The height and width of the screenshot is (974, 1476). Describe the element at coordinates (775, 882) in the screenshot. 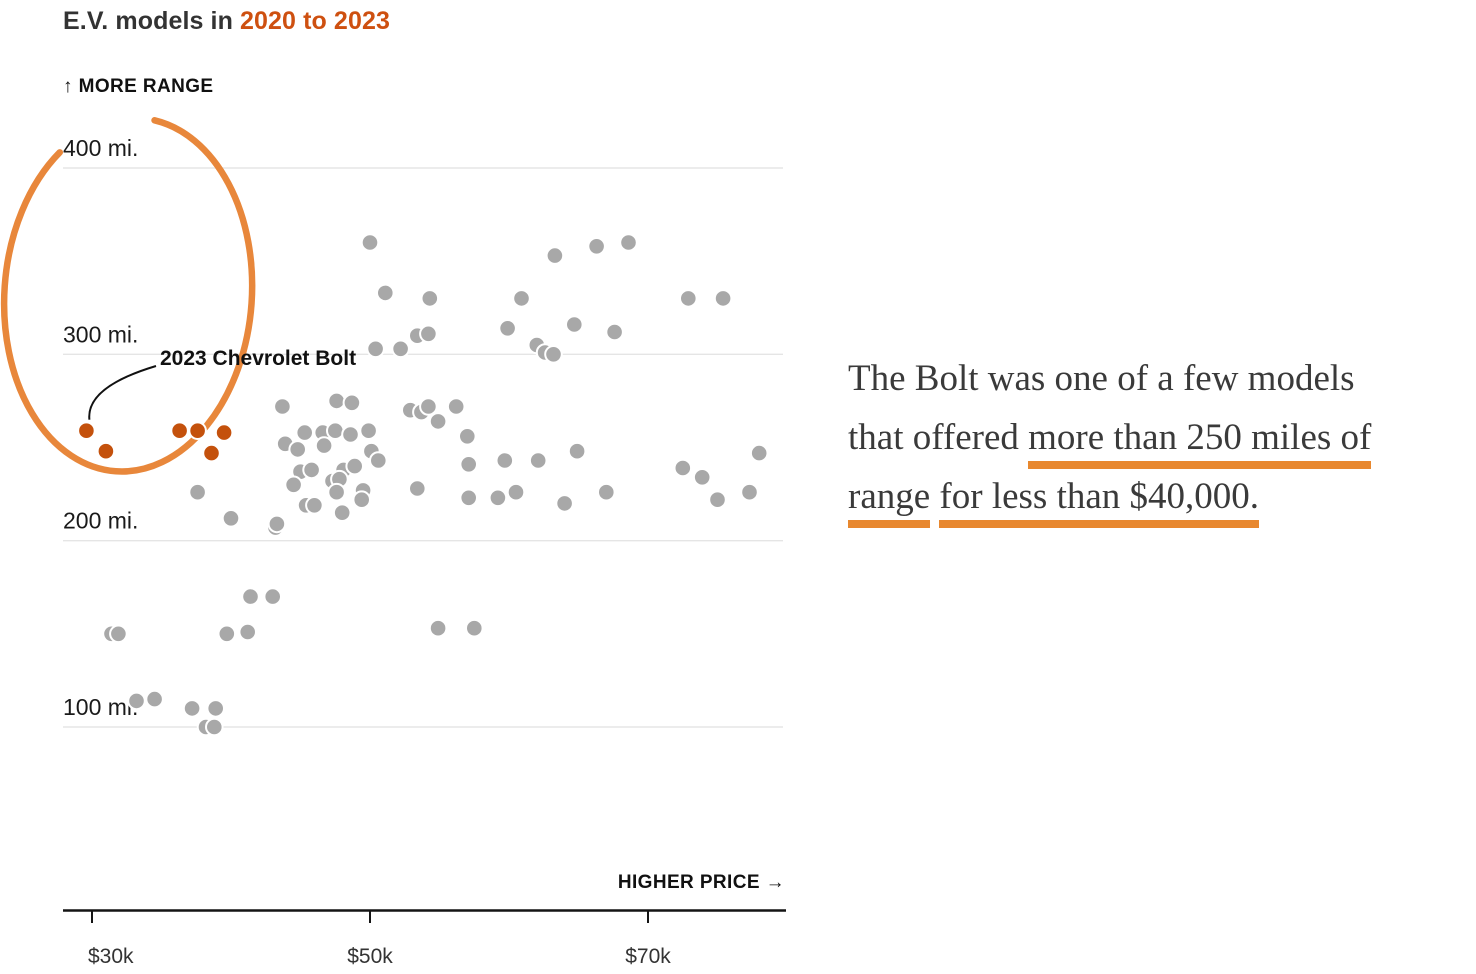

I see `right-arrow-icon: →` at that location.